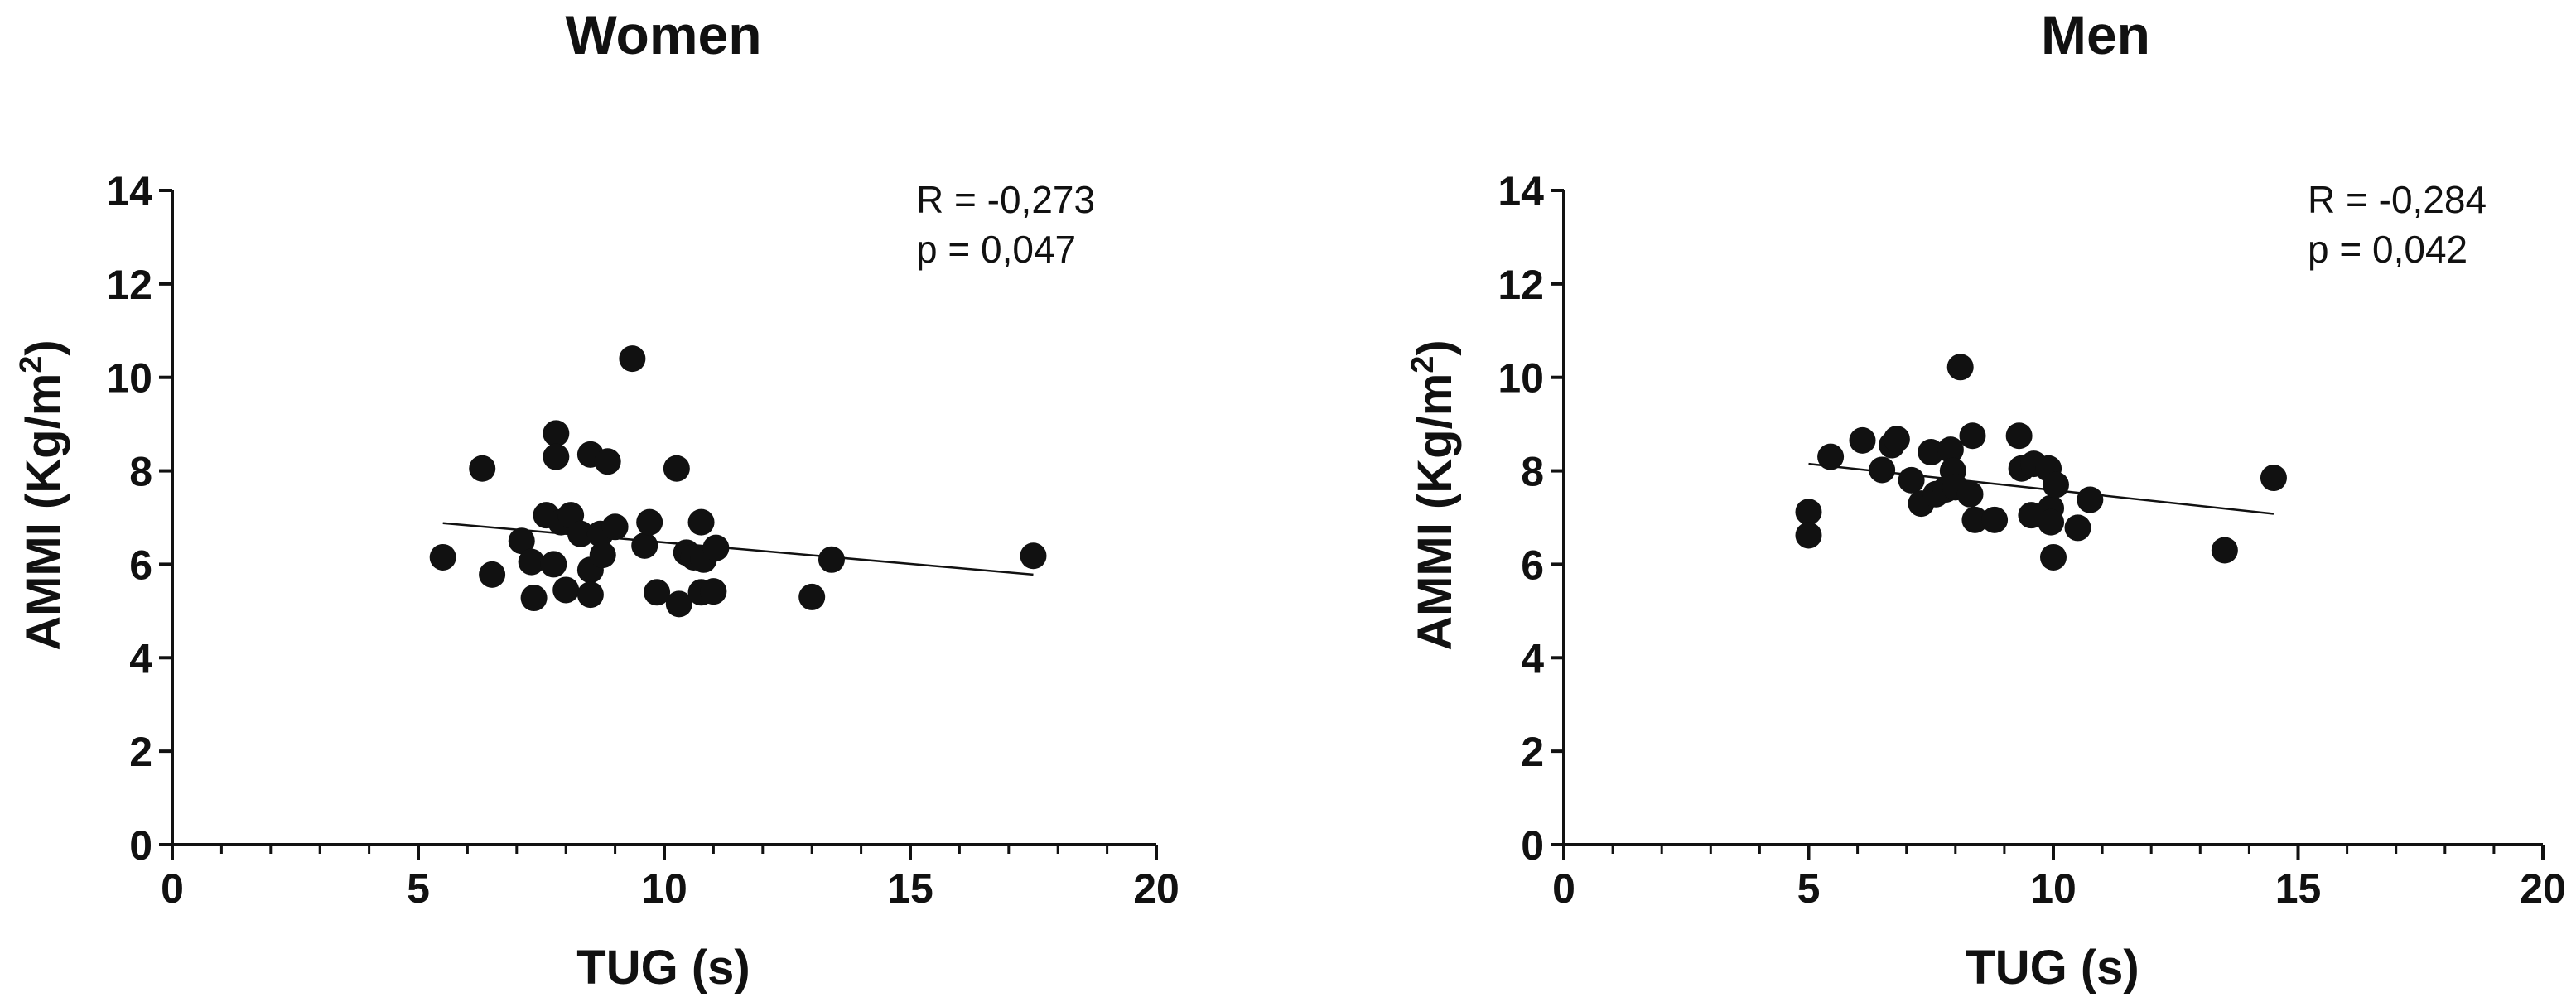 This screenshot has height=1002, width=2576. What do you see at coordinates (2397, 199) in the screenshot?
I see `annotation-r: R = -0,284` at bounding box center [2397, 199].